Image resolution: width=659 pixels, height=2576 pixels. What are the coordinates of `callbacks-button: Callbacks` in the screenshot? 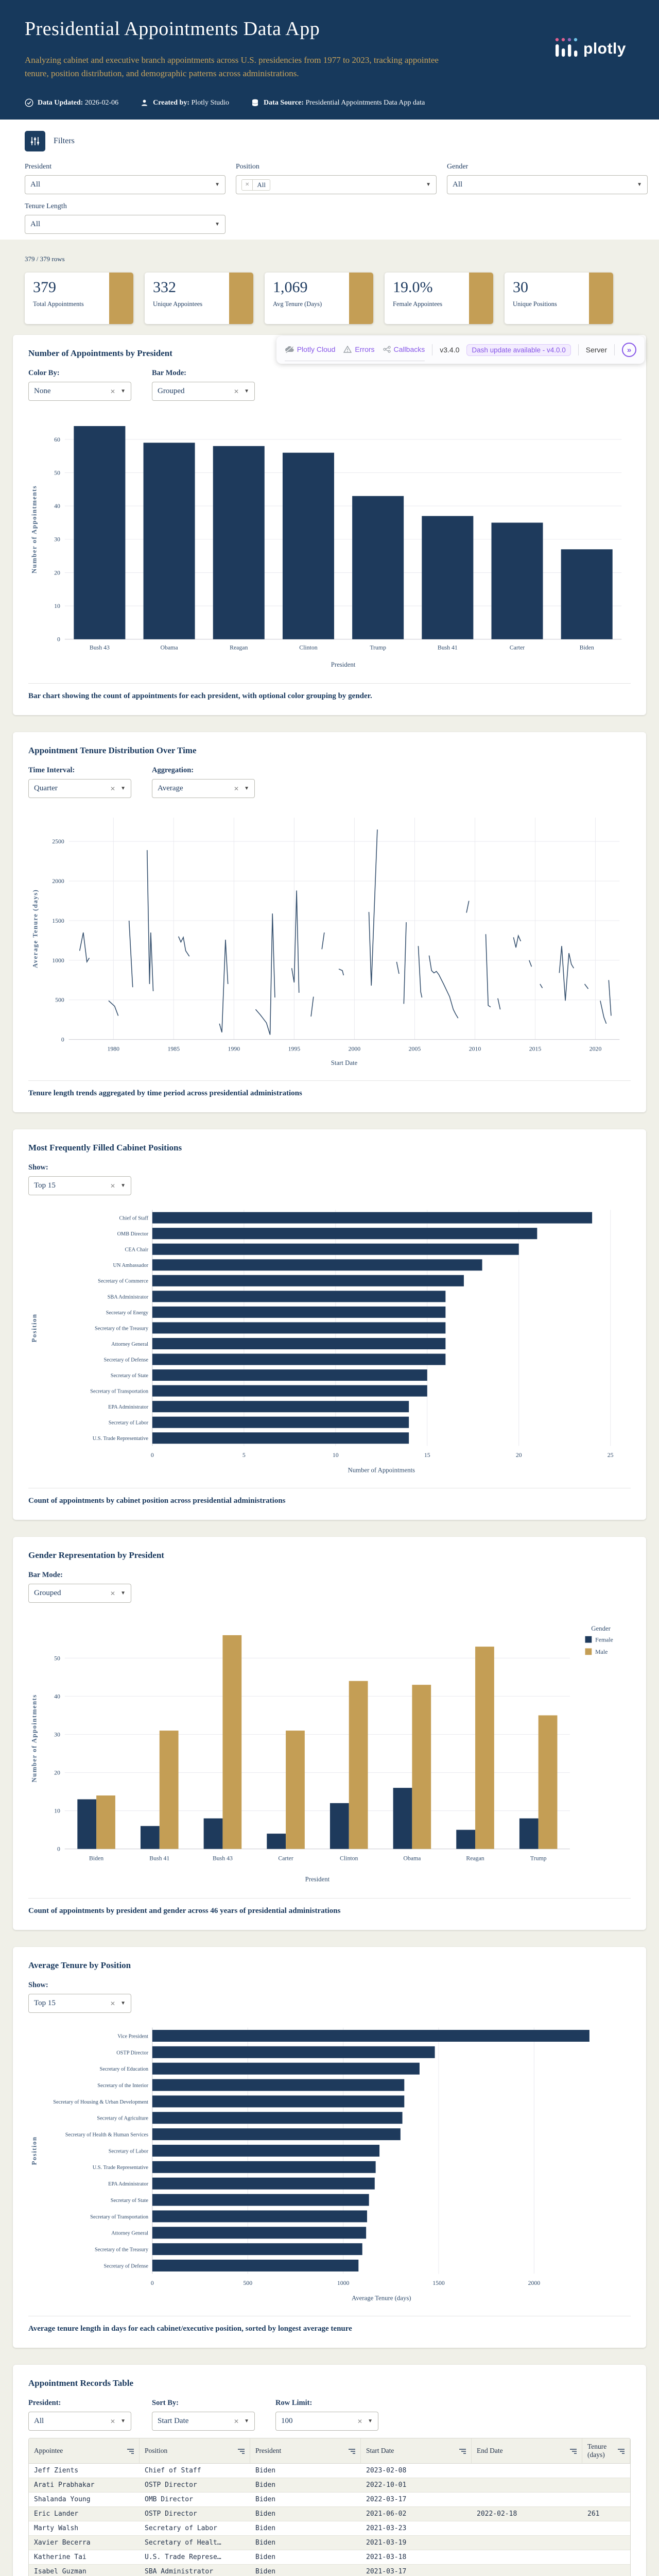 It's located at (404, 349).